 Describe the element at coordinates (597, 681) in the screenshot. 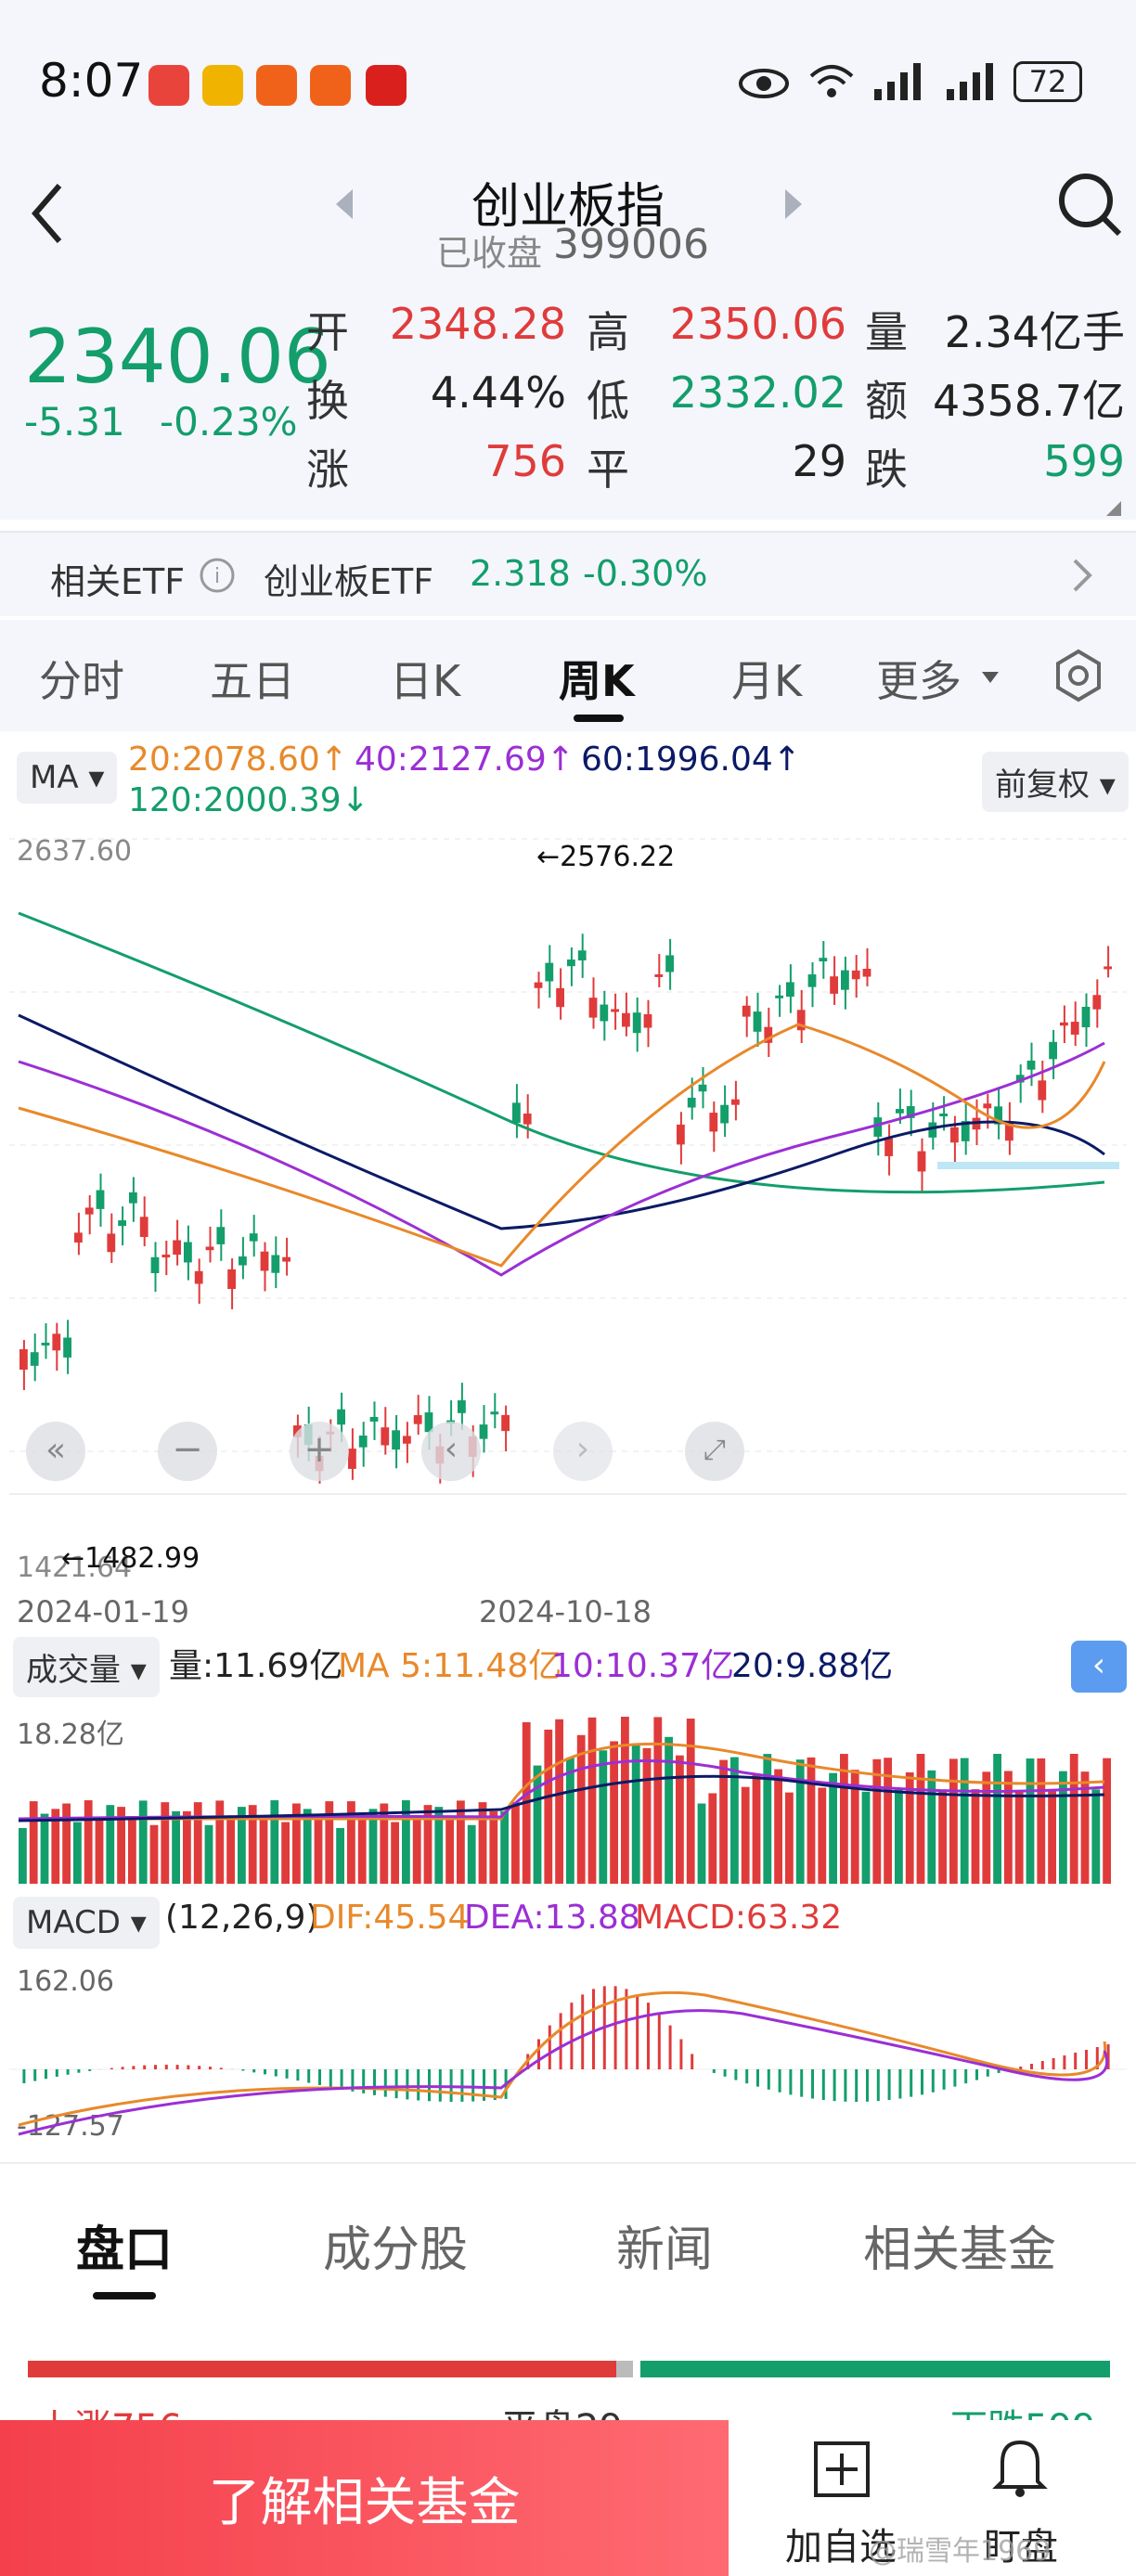

I see `tab-weekly-k: 周K` at that location.